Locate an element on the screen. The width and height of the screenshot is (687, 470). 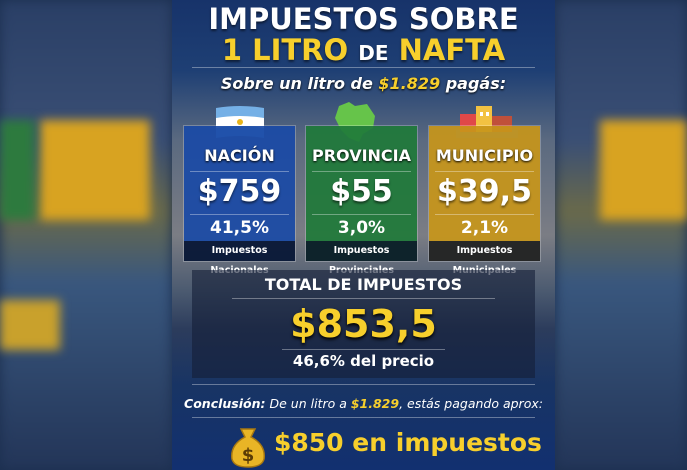
title-line-2: 1 LITRO DE NAFTA is located at coordinates (363, 50).